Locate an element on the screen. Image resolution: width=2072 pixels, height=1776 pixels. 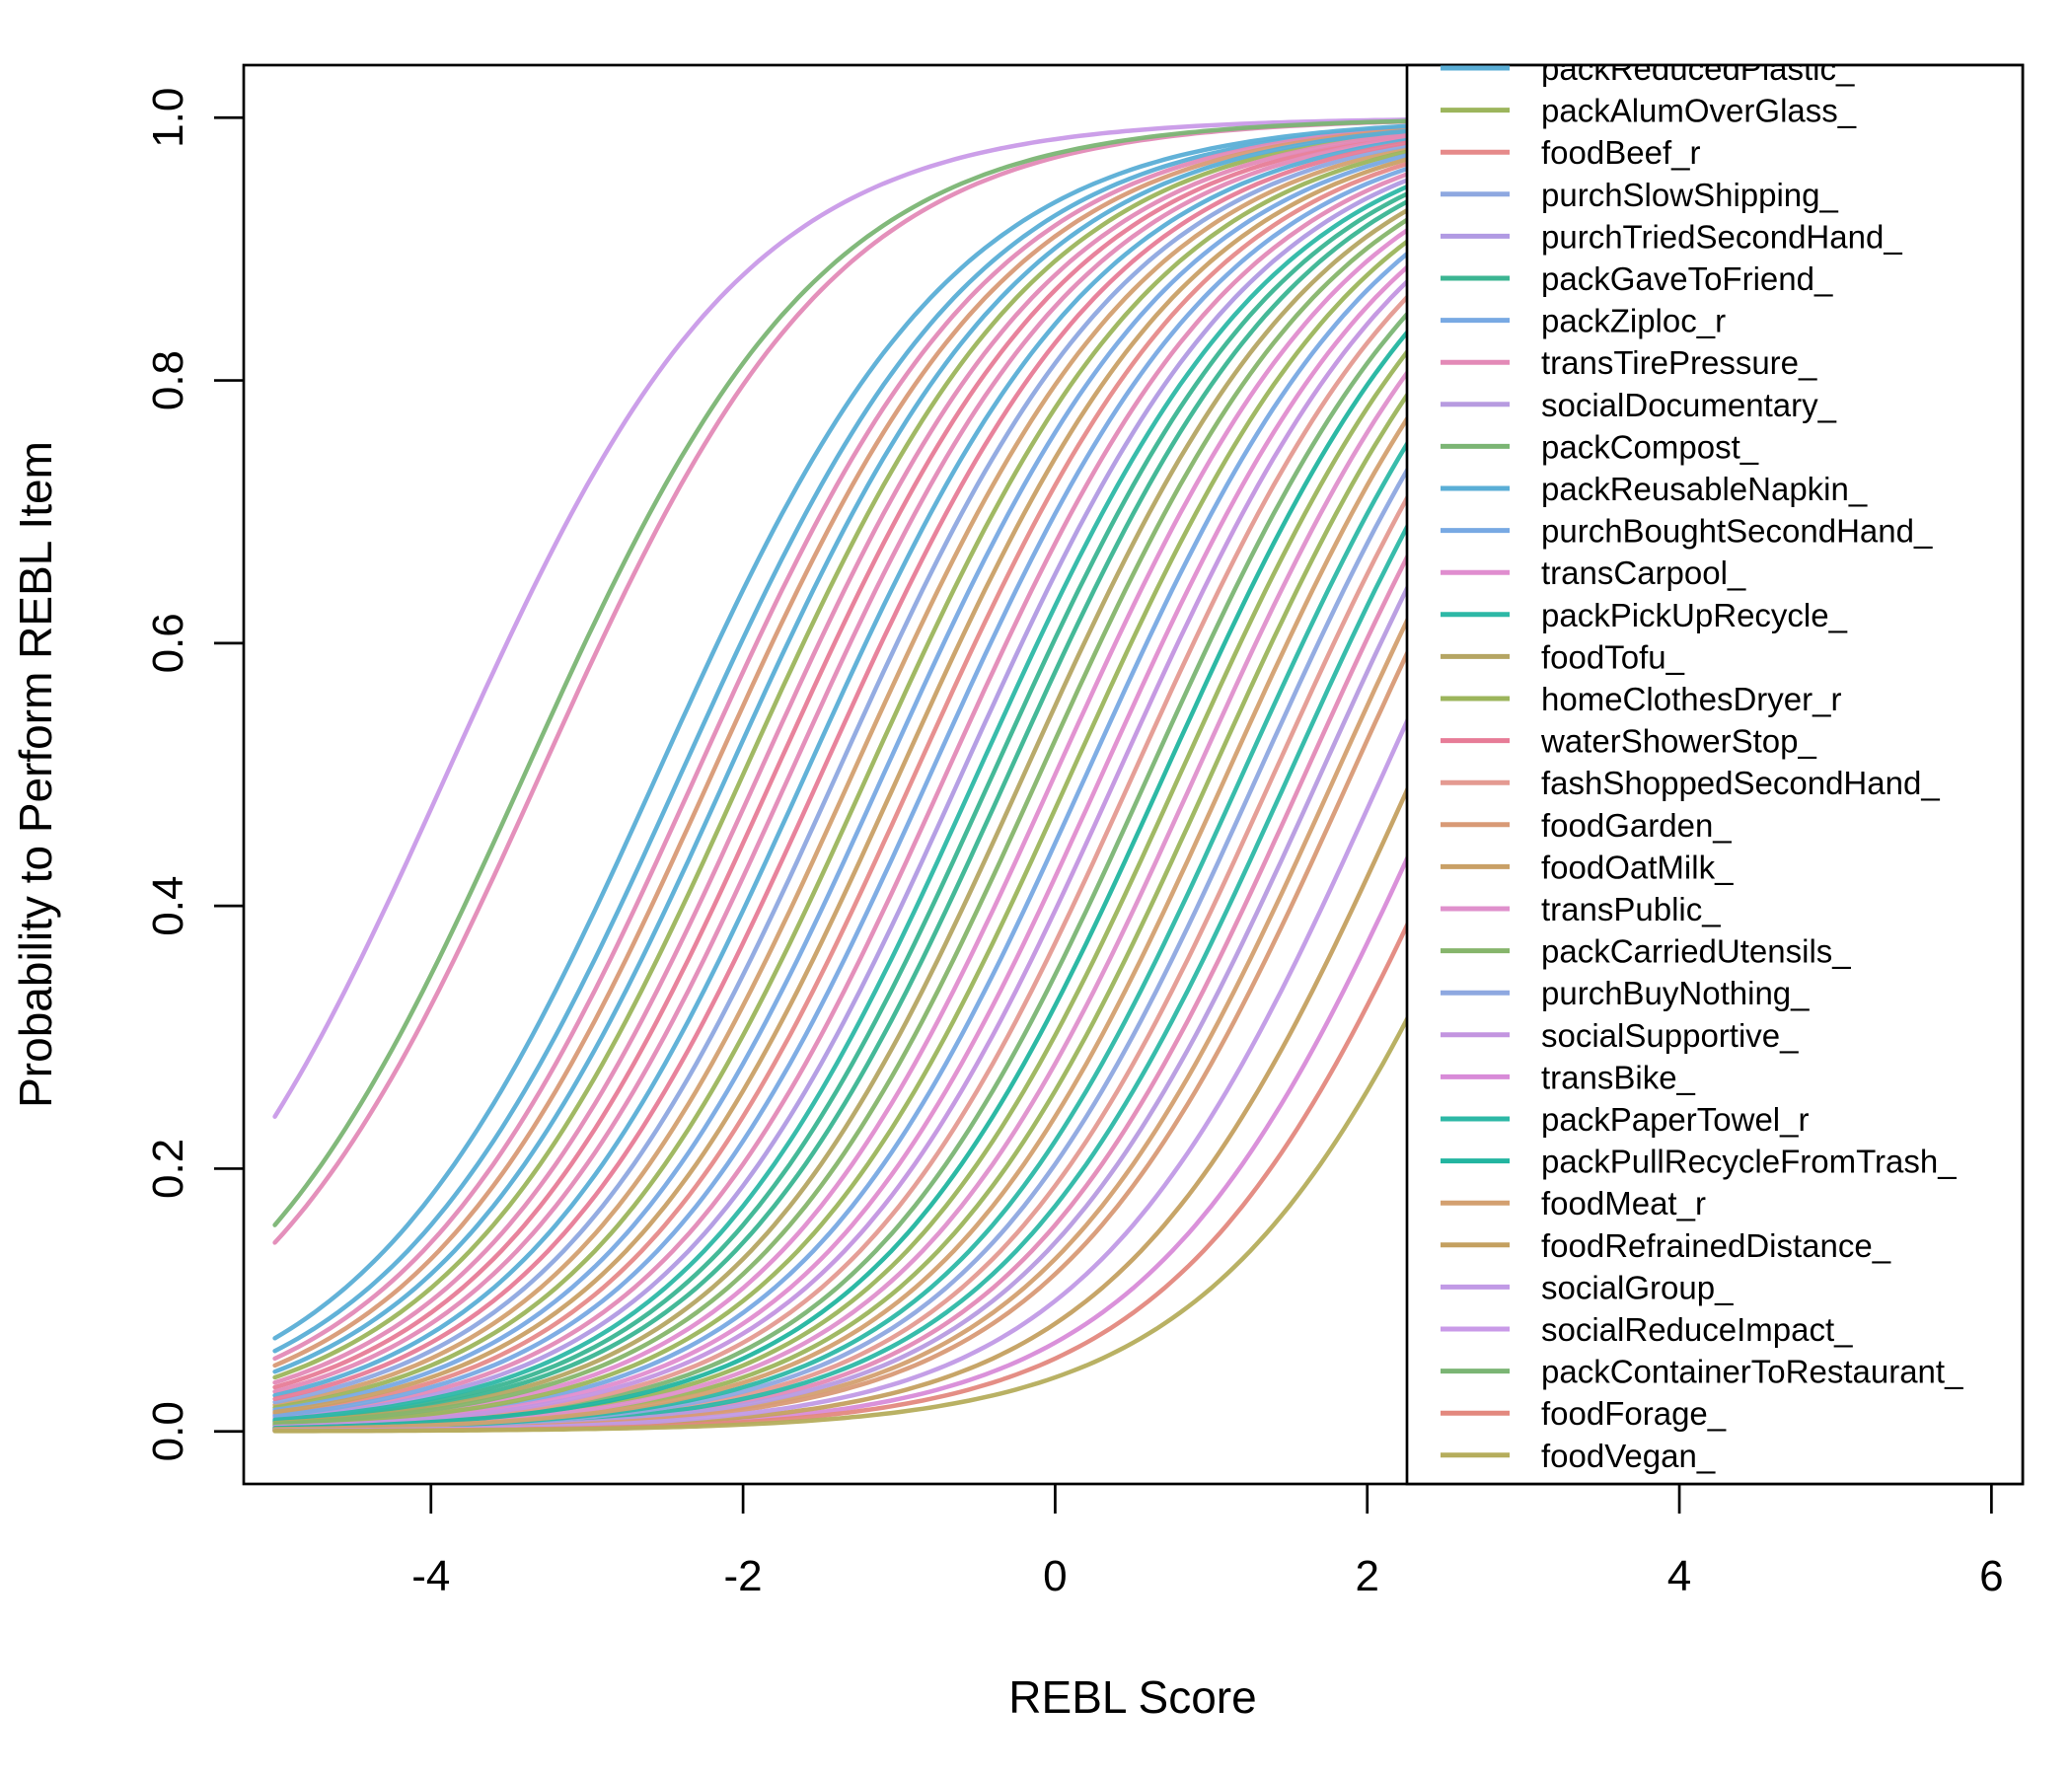
legend-label: foodForage_ is located at coordinates (1634, 1414).